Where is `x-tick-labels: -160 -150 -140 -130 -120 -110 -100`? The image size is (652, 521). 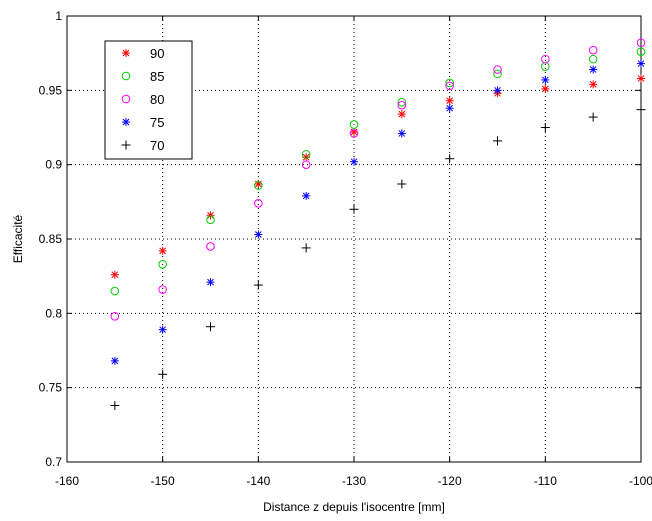
x-tick-labels: -160 -150 -140 -130 -120 -110 -100 is located at coordinates (353, 481).